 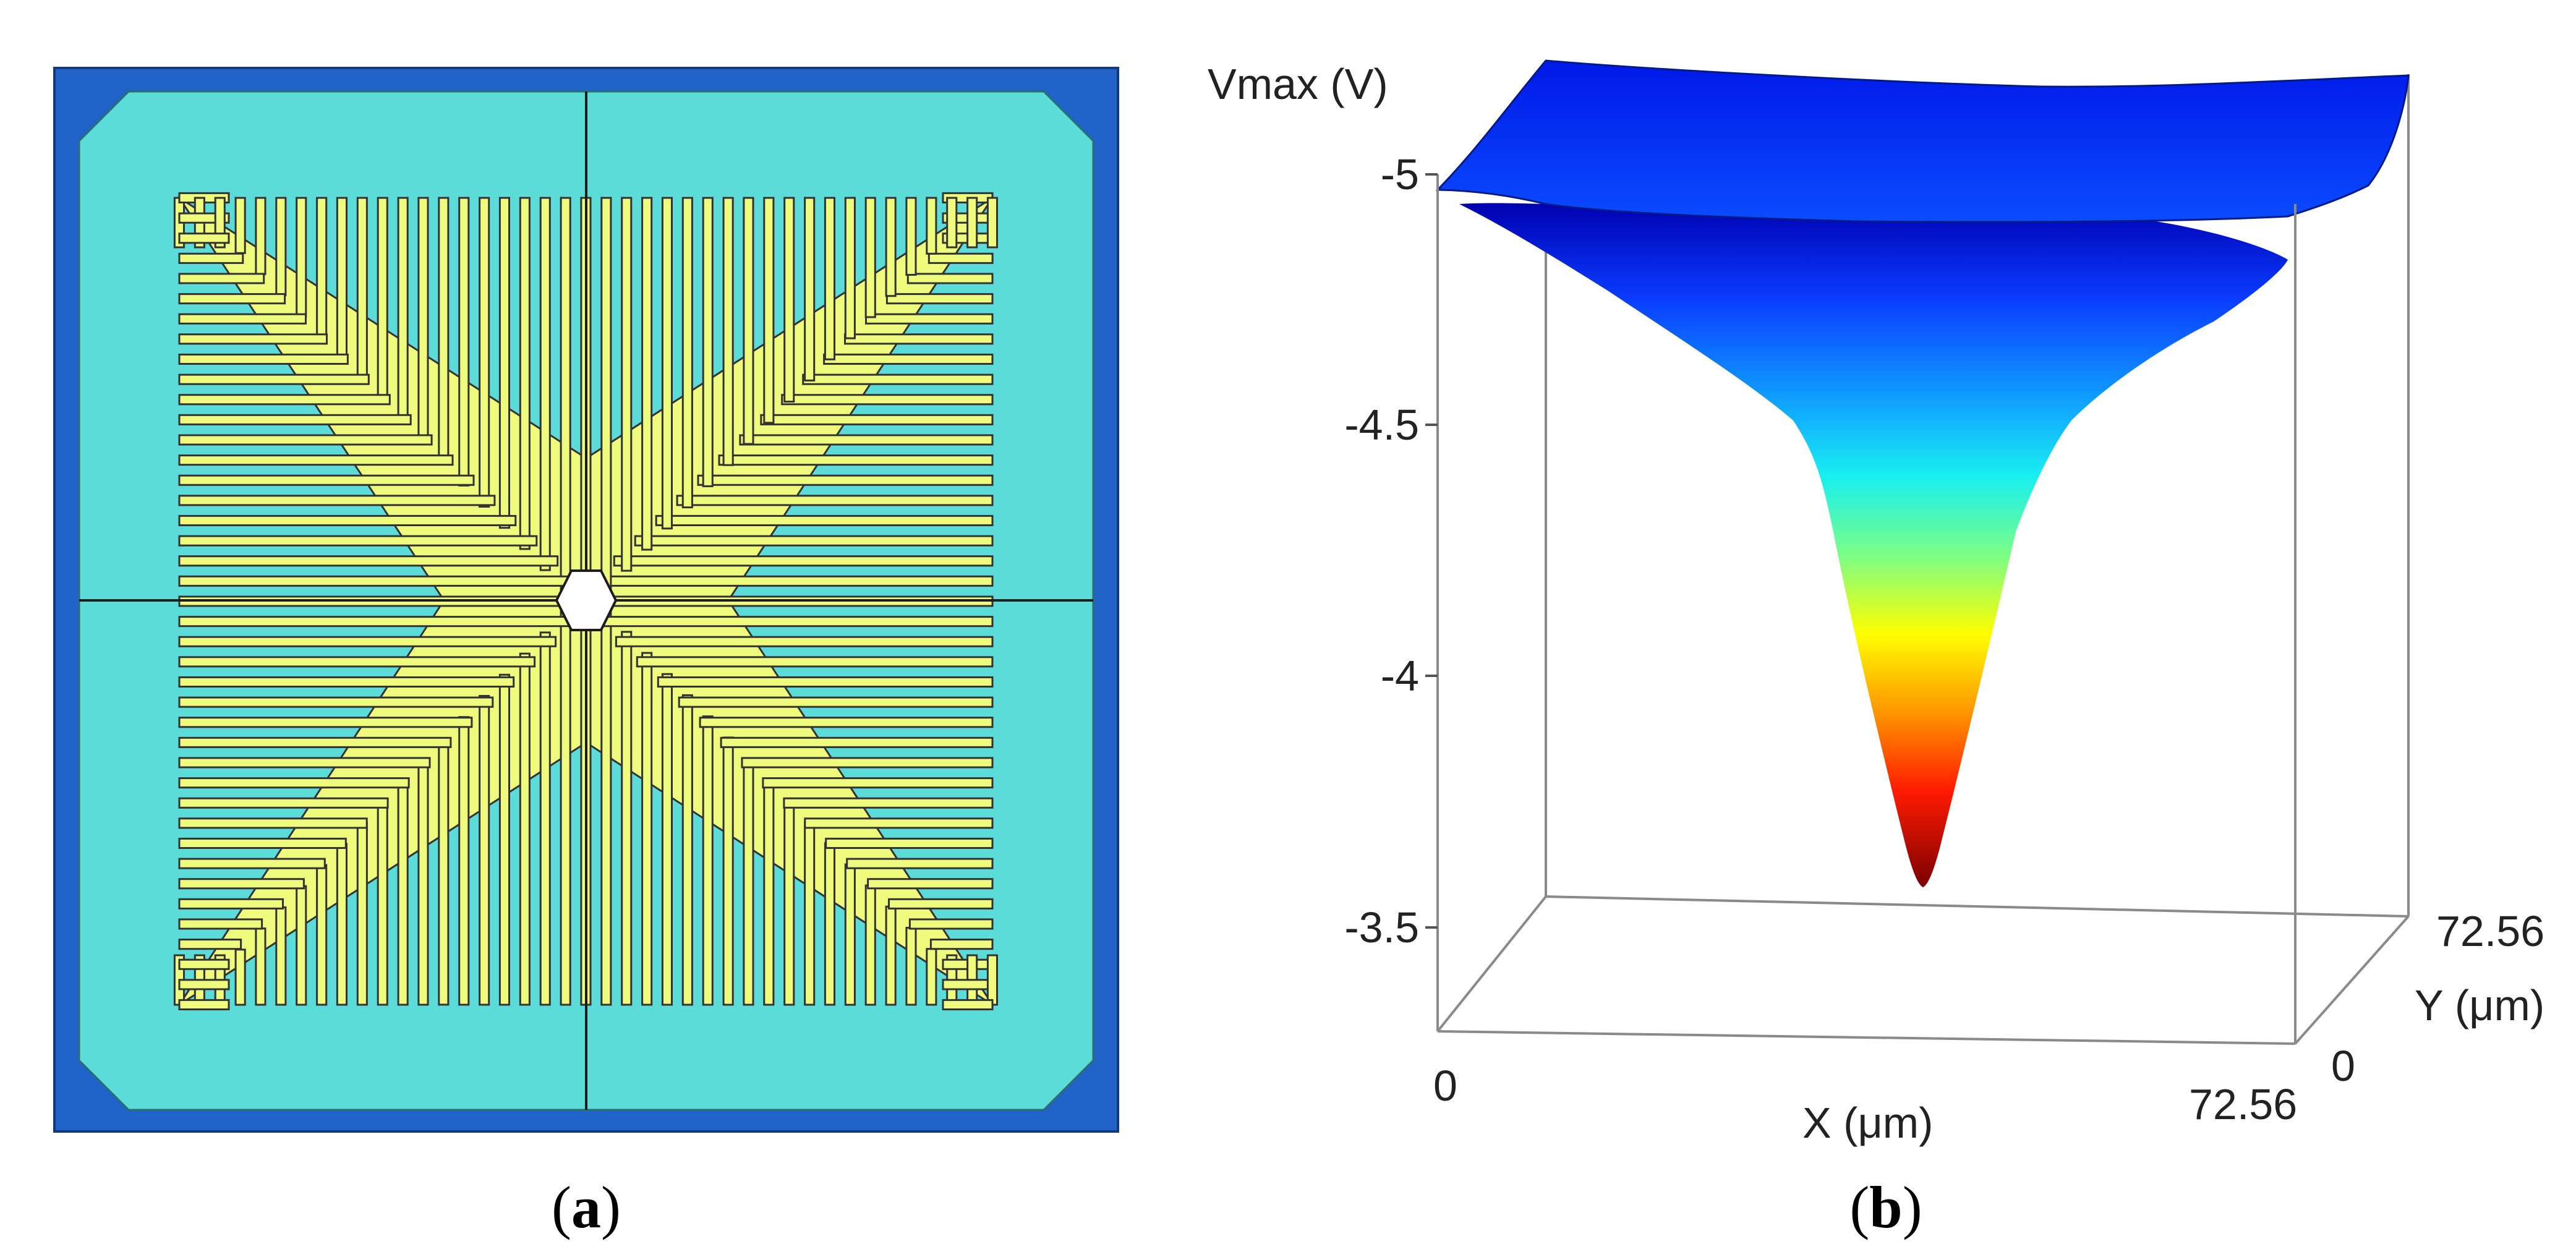 What do you see at coordinates (1922, 141) in the screenshot?
I see `surface-top-rim` at bounding box center [1922, 141].